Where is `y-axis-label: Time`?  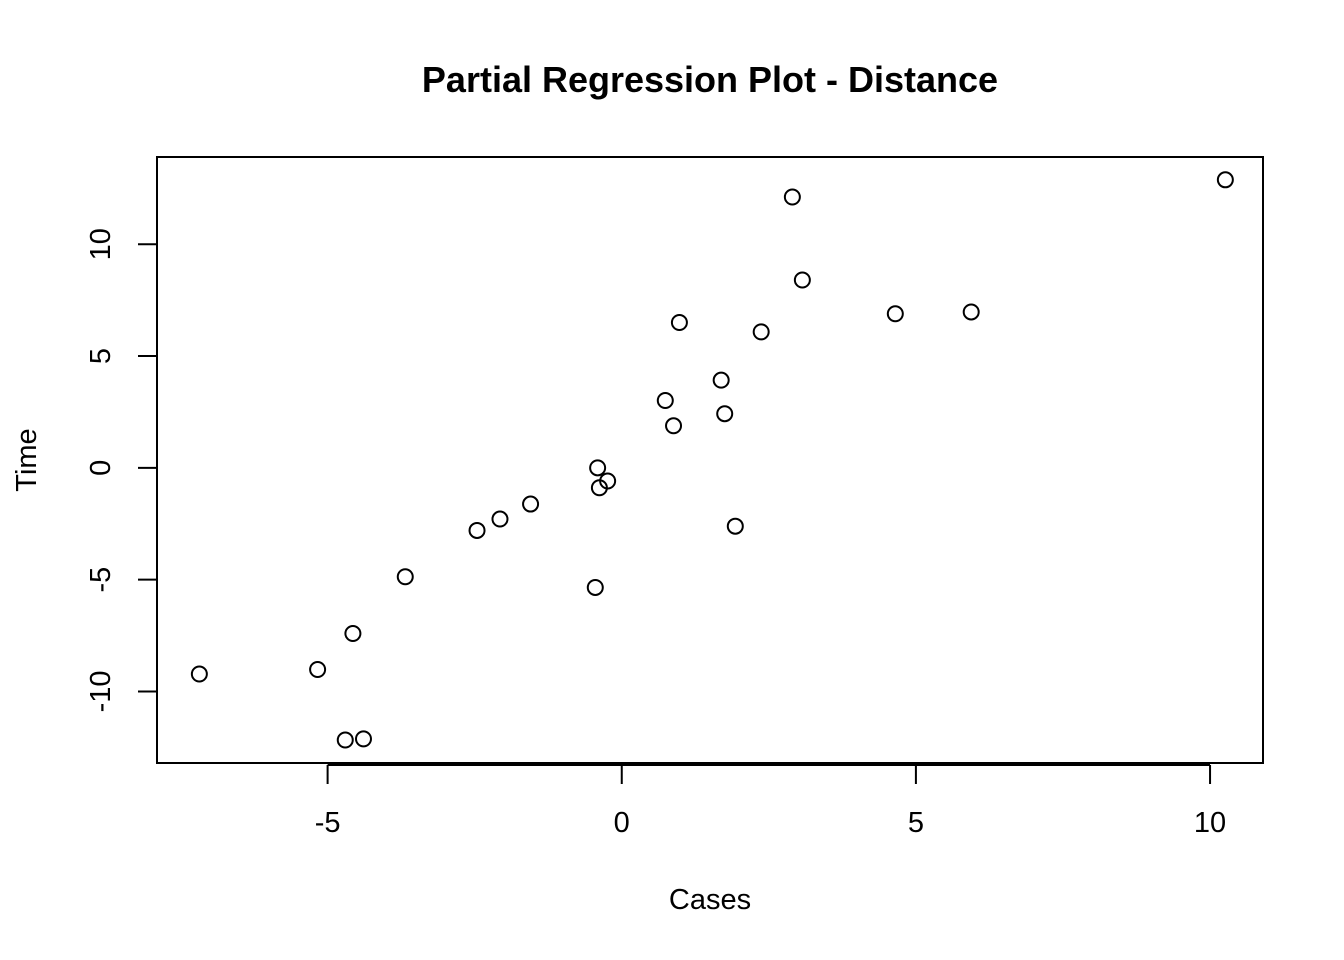
y-axis-label: Time is located at coordinates (27, 459).